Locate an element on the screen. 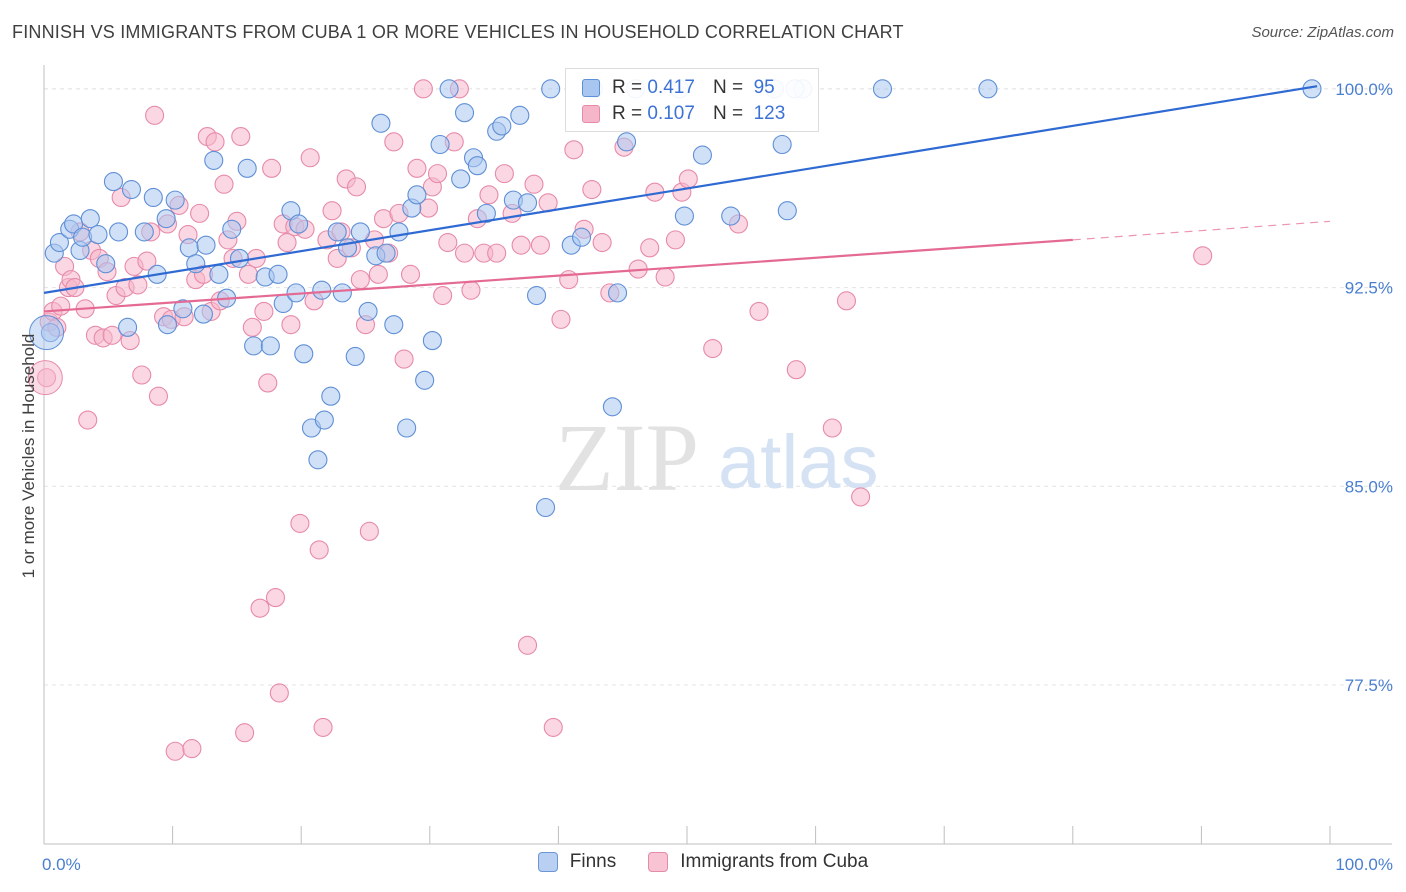 This screenshot has height=892, width=1406. legend-item-cuba: Immigrants from Cuba is located at coordinates (758, 862).